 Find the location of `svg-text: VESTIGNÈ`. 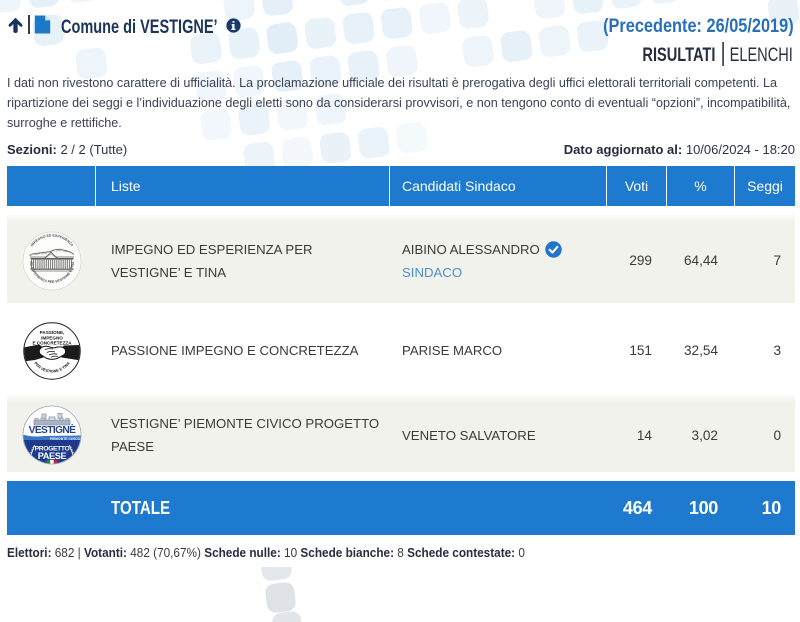

svg-text: VESTIGNÈ is located at coordinates (52, 429).